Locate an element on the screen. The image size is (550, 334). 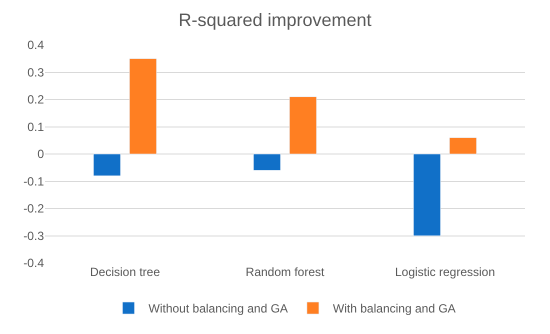
y-tick-label: -0.2 is located at coordinates (33, 209).